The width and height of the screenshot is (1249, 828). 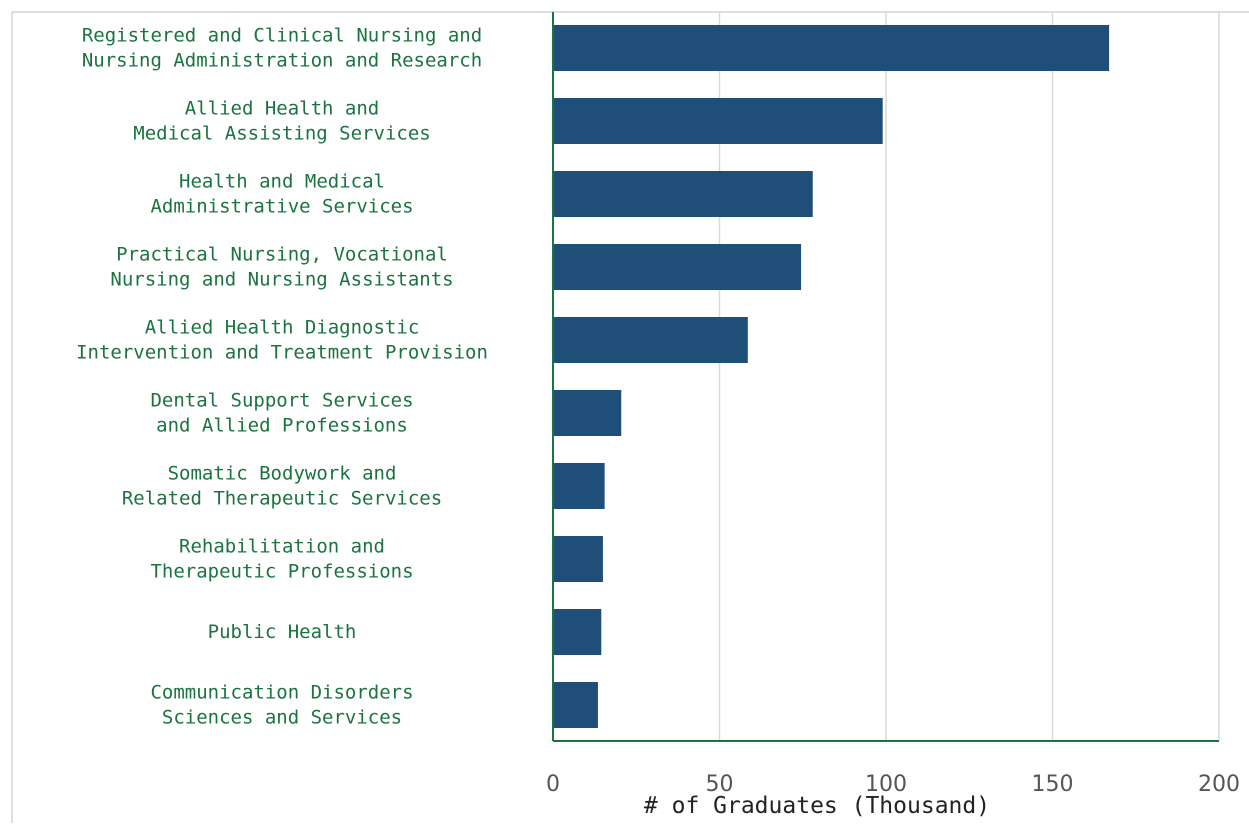 I want to click on x-tick-label: 50, so click(x=720, y=784).